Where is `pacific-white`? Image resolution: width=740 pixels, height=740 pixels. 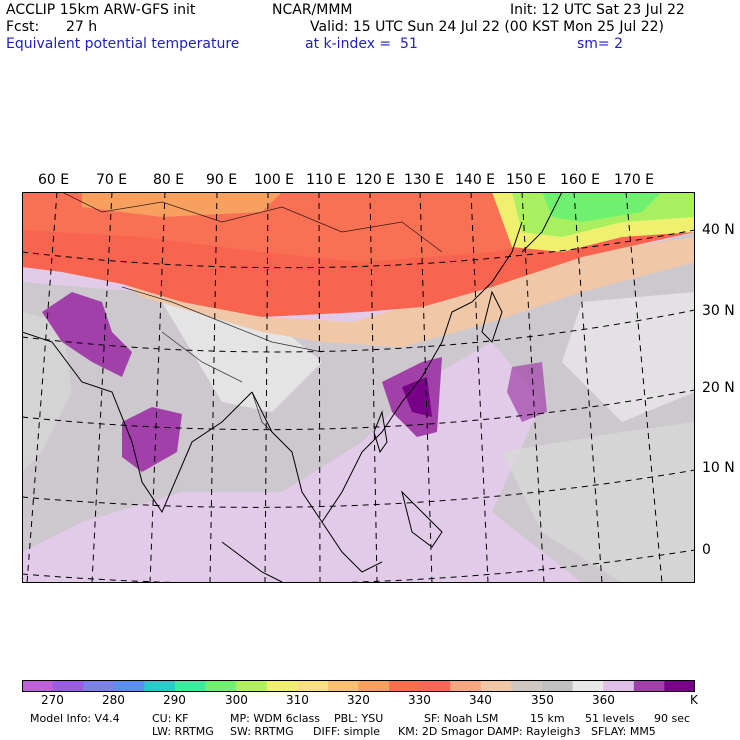 pacific-white is located at coordinates (628, 357).